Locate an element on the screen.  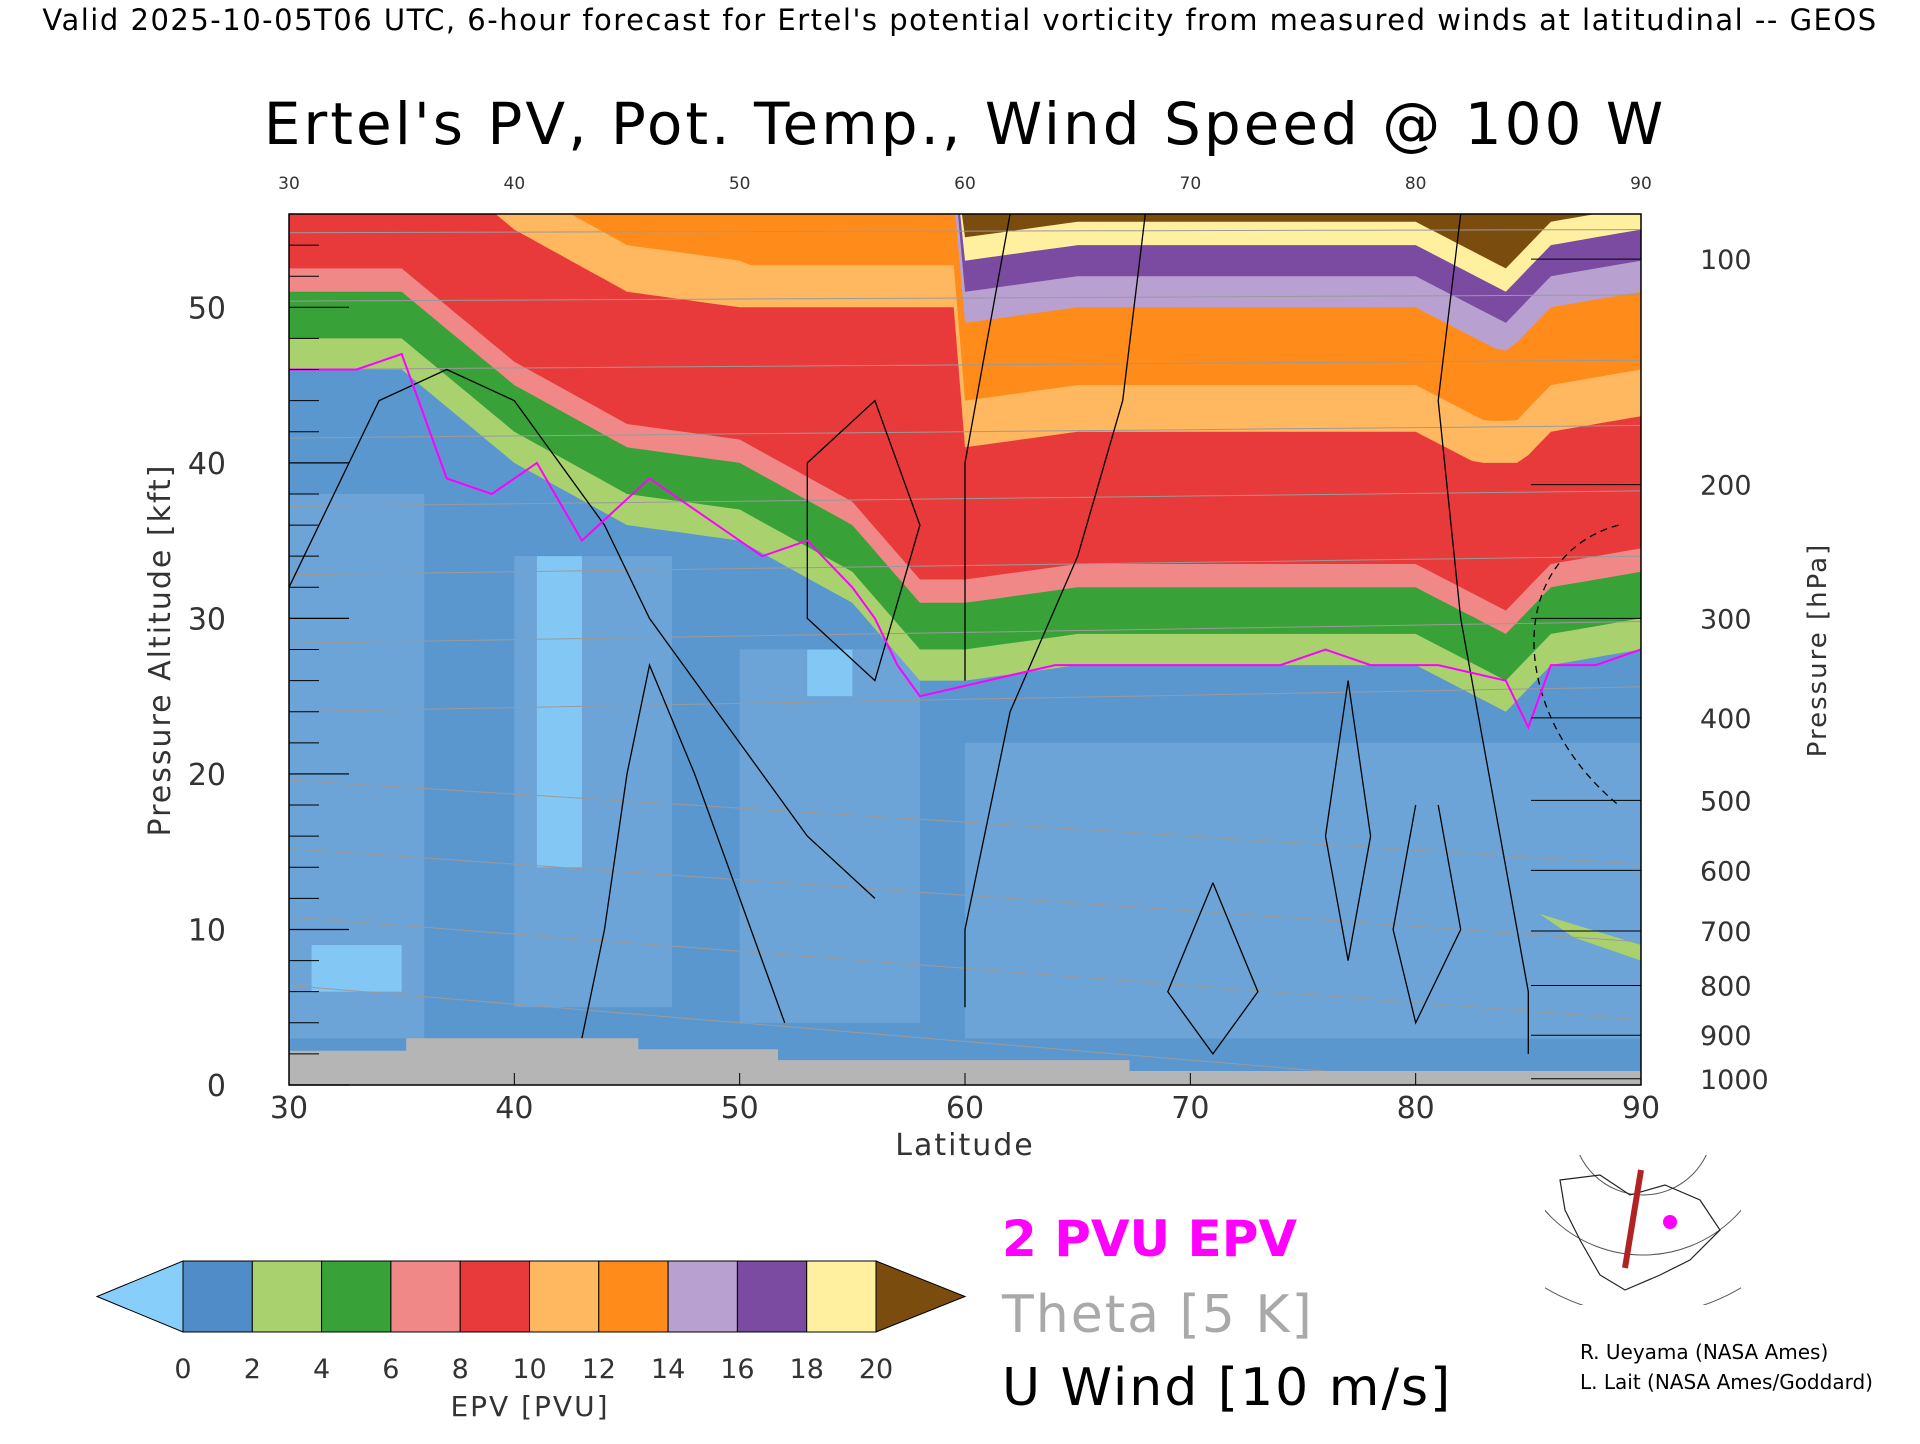
terrain-fill is located at coordinates (965, 1061).